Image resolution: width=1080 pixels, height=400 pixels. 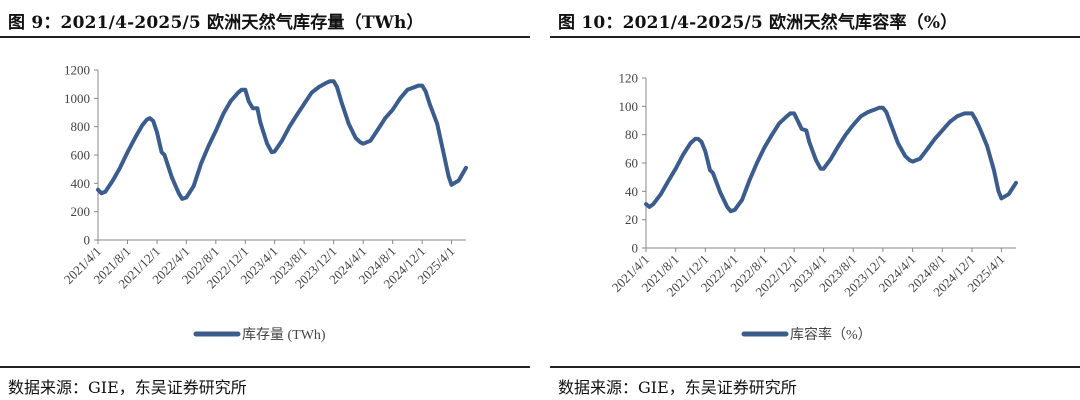 What do you see at coordinates (677, 387) in the screenshot?
I see `source-note: 数据来源：GIE，东吴证券研究所` at bounding box center [677, 387].